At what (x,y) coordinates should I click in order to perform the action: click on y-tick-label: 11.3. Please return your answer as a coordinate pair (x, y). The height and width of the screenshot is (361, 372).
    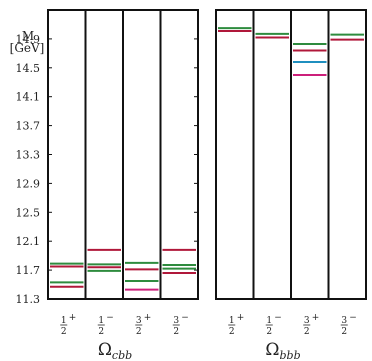
    Looking at the image, I should click on (28, 299).